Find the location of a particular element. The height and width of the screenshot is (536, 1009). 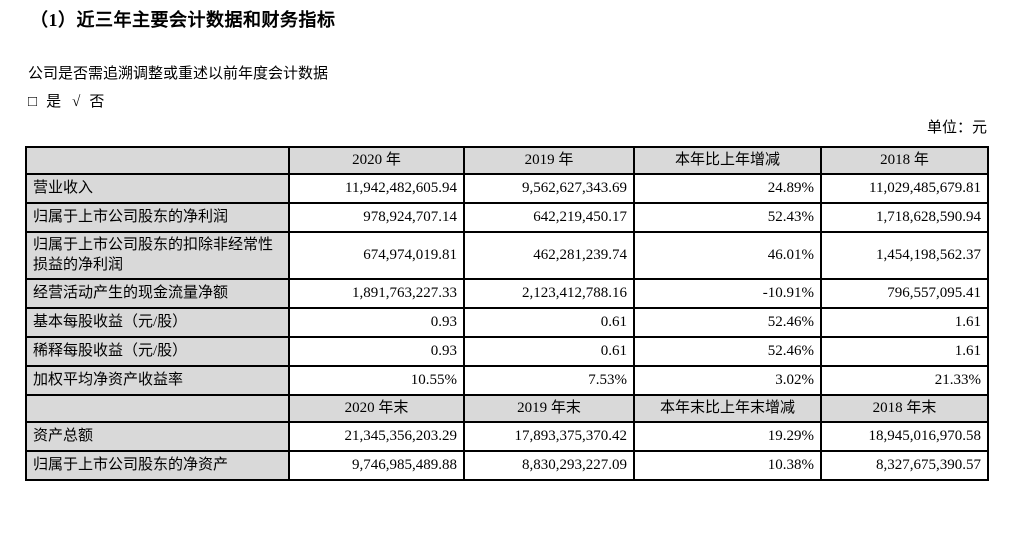

row-label-cell: 基本每股收益（元/股） is located at coordinates (157, 322).